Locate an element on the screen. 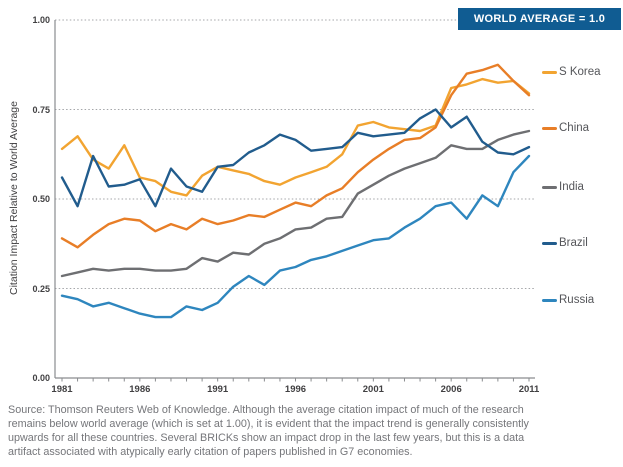 This screenshot has height=467, width=623. x-tick-label-2006: 2006 is located at coordinates (451, 389).